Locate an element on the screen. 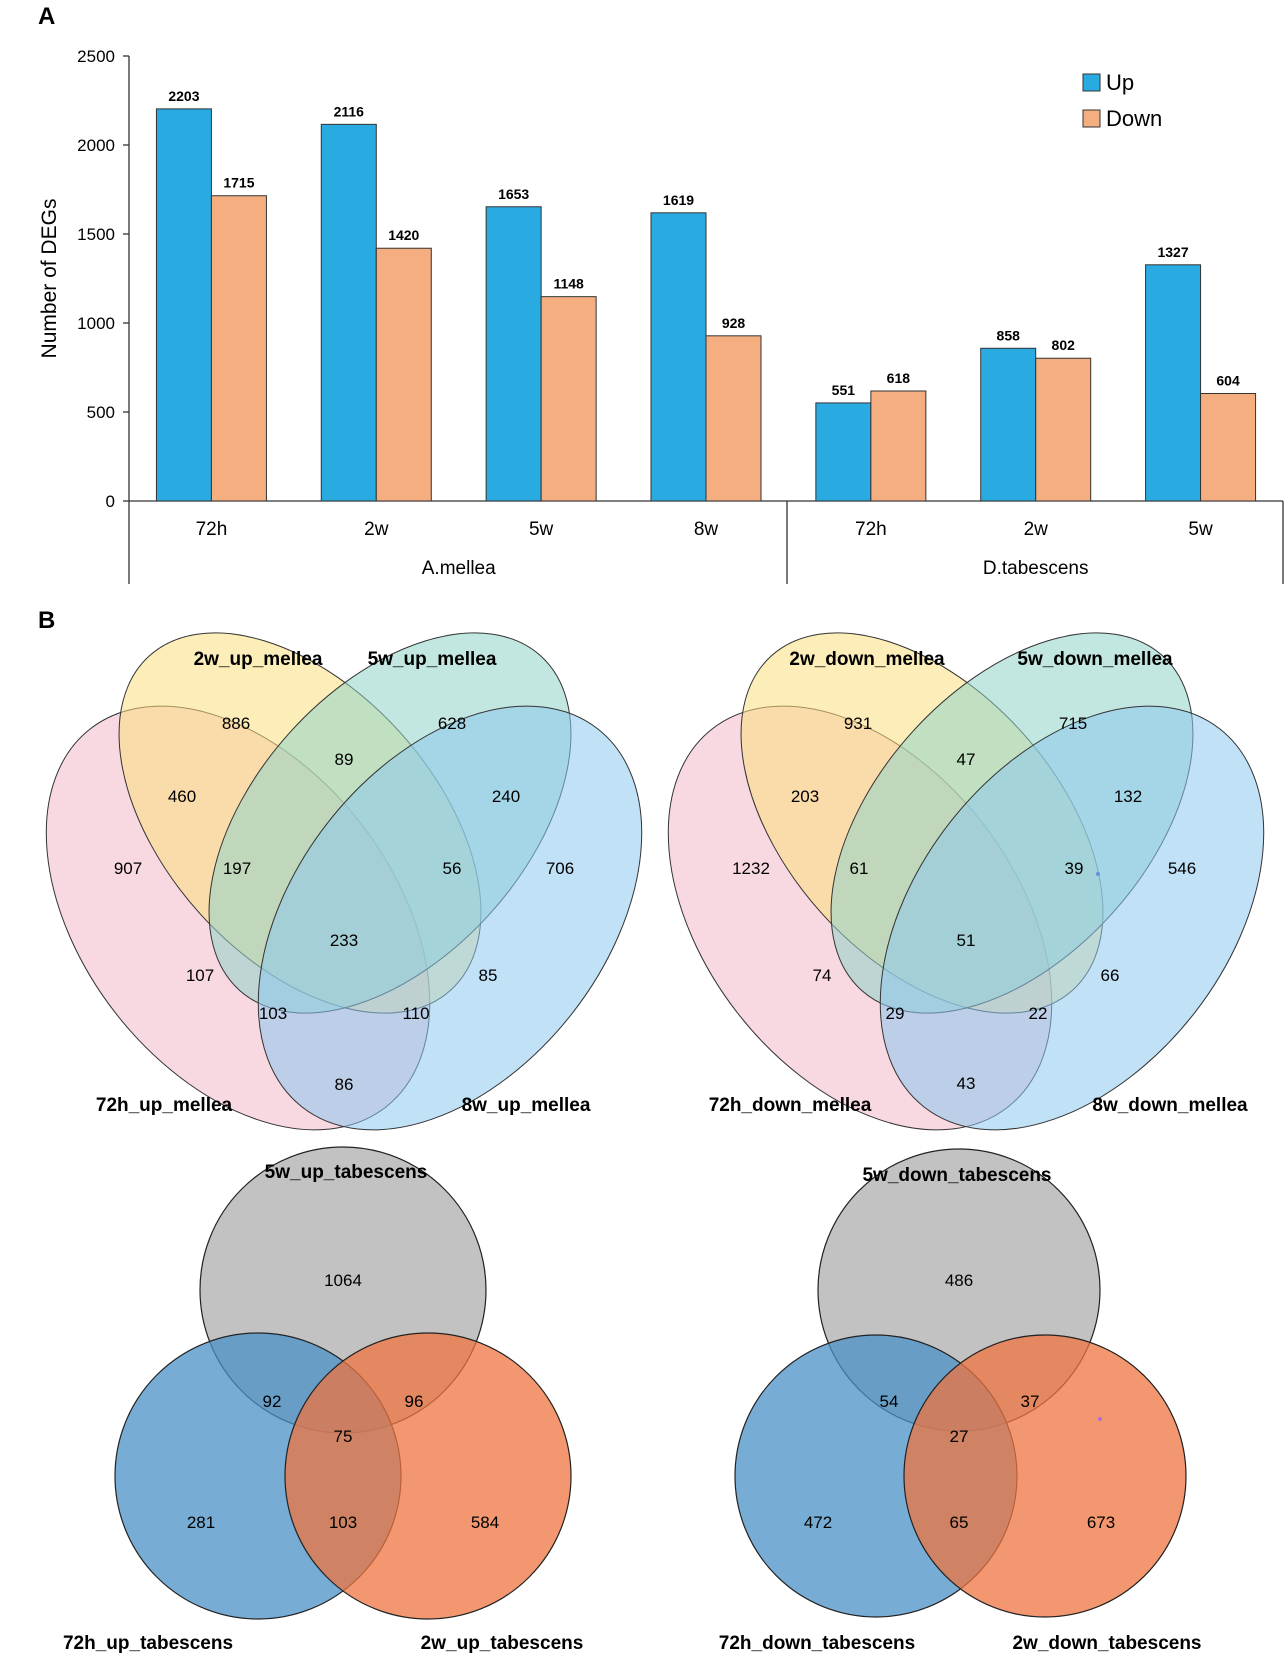 This screenshot has width=1287, height=1679. venn2-title-2w: 2w_down_mellea is located at coordinates (867, 659).